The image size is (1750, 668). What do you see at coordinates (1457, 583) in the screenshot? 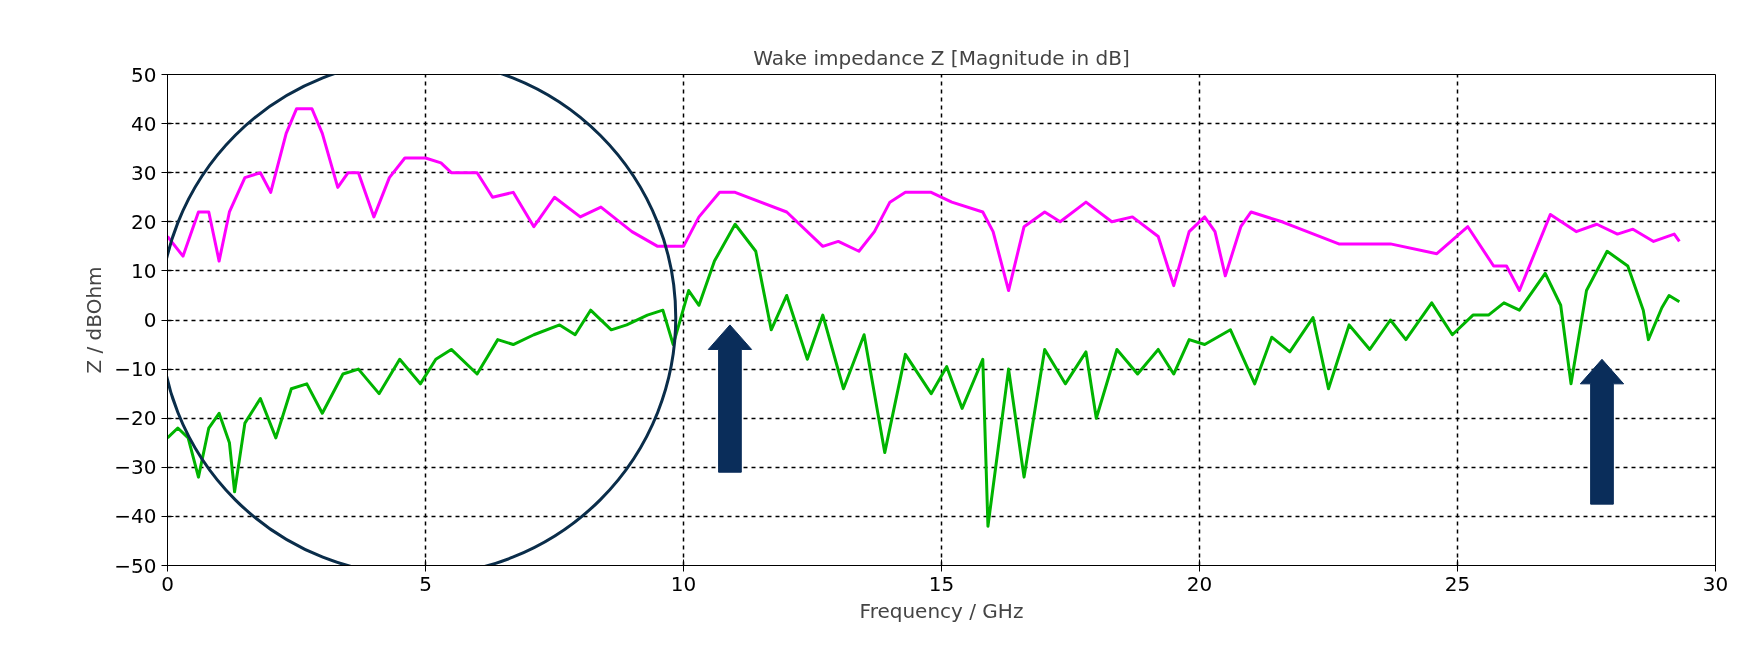
I see `x-tick-label: 25` at bounding box center [1457, 583].